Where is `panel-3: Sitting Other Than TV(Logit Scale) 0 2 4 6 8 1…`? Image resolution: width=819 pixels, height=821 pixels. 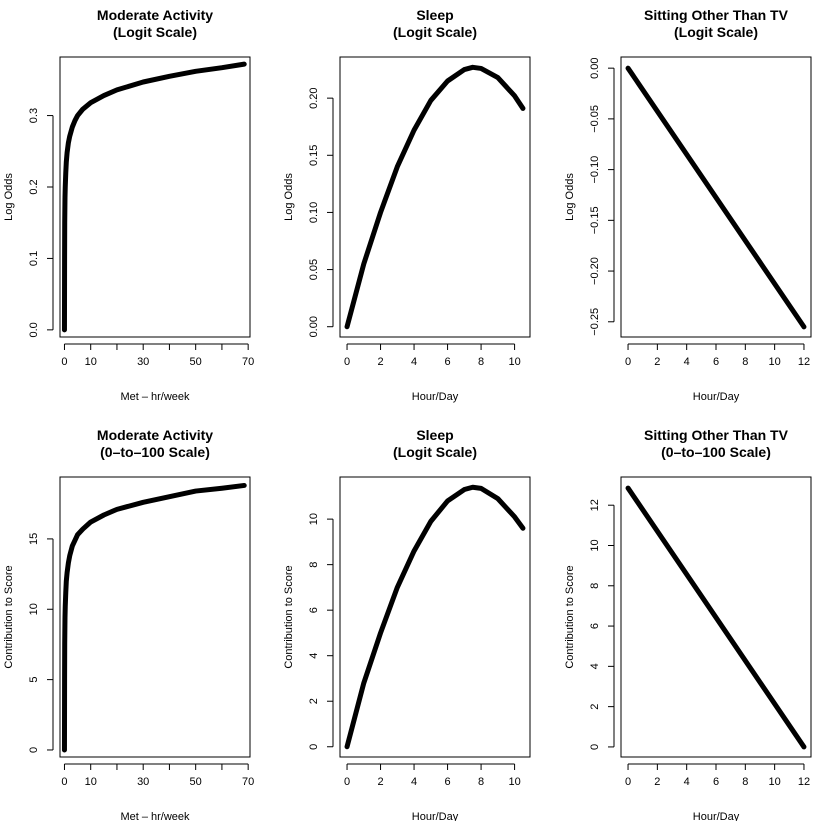
panel-3: Sitting Other Than TV(Logit Scale) 0 2 4 6 8 1… is located at coordinates (688, 205).